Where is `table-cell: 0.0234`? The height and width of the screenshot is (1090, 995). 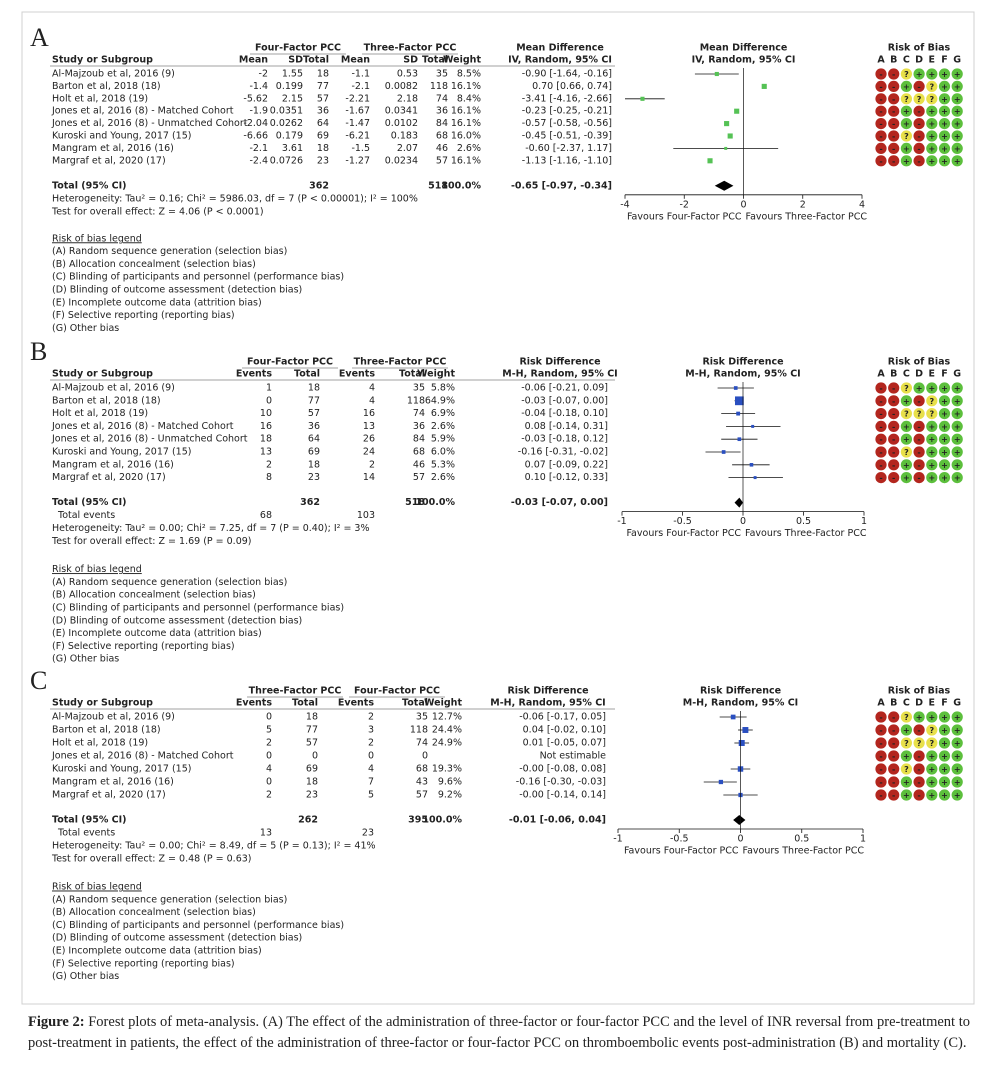 table-cell: 0.0234 is located at coordinates (401, 160).